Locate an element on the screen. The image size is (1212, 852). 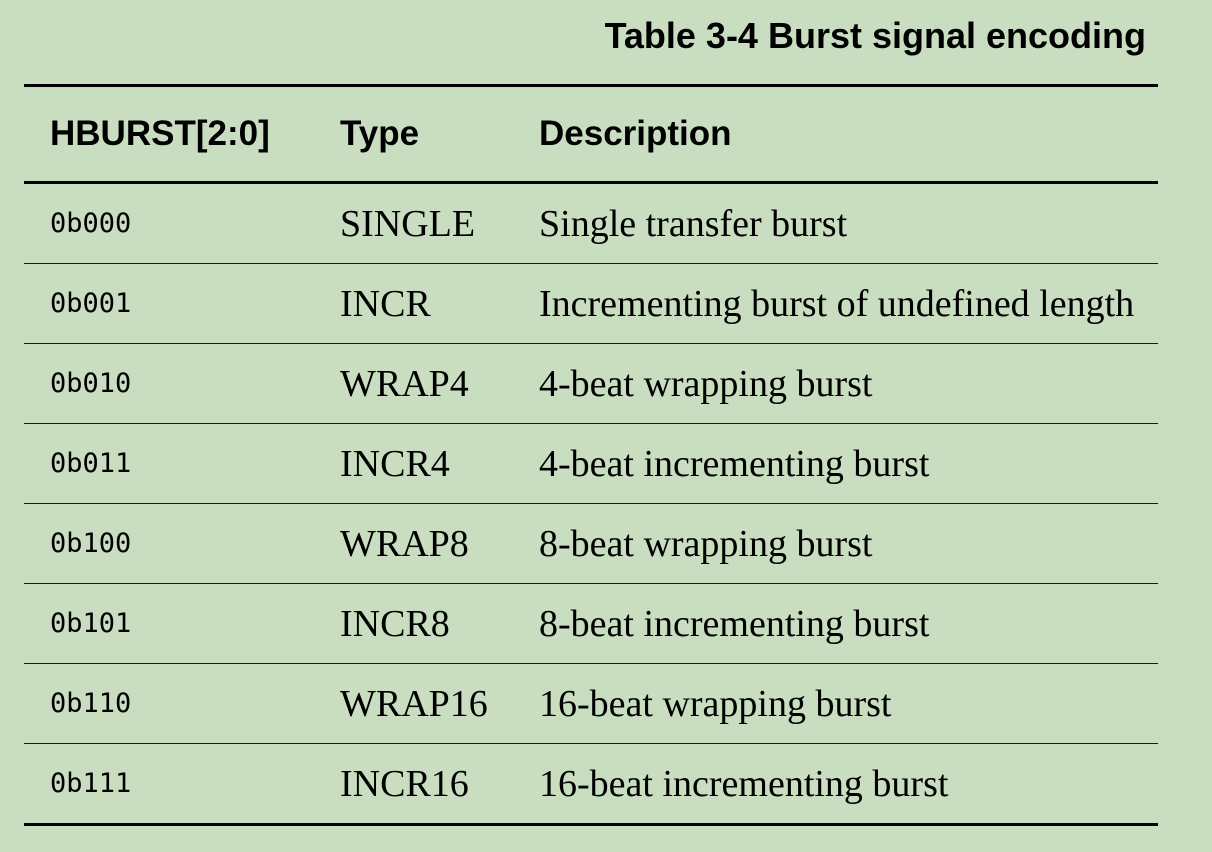
table-header: HBURST[2:0] Type Description is located at coordinates (591, 134).